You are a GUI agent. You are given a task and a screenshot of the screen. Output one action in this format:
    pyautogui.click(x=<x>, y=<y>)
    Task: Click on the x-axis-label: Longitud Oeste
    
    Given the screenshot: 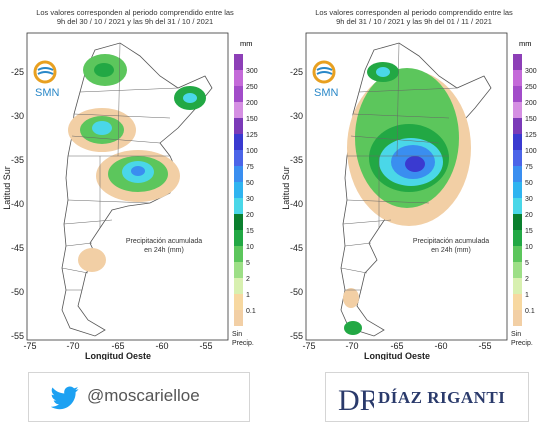 What is the action you would take?
    pyautogui.click(x=118, y=355)
    